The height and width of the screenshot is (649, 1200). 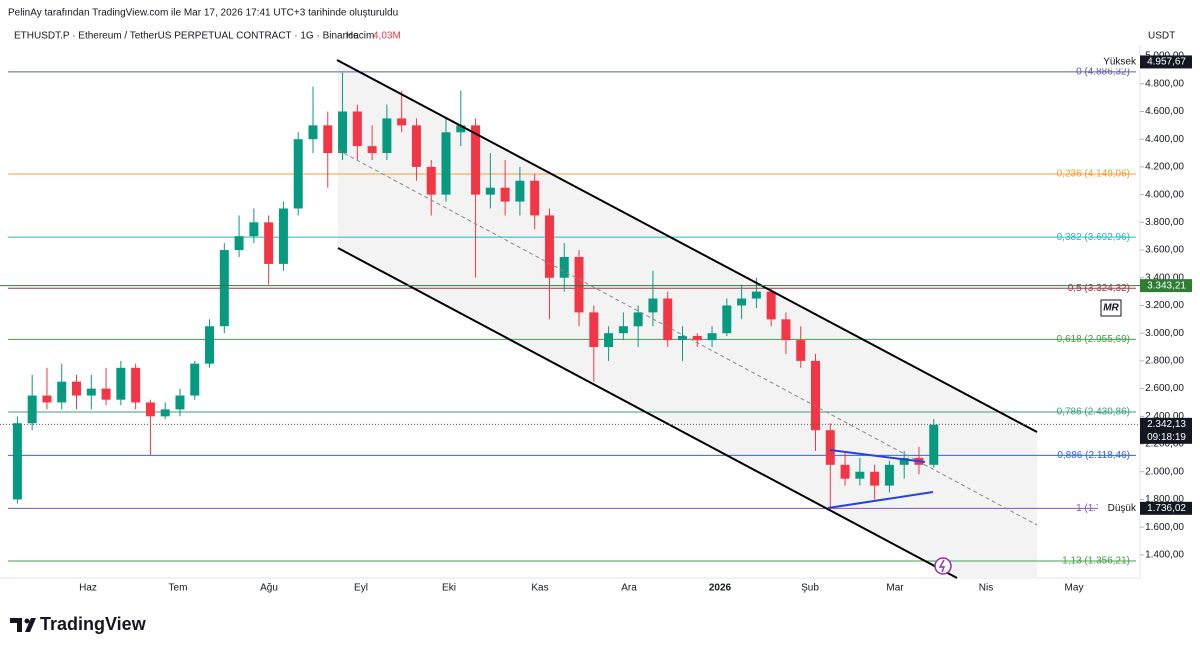 I want to click on y-tick-label: 4.000,00, so click(x=1164, y=194).